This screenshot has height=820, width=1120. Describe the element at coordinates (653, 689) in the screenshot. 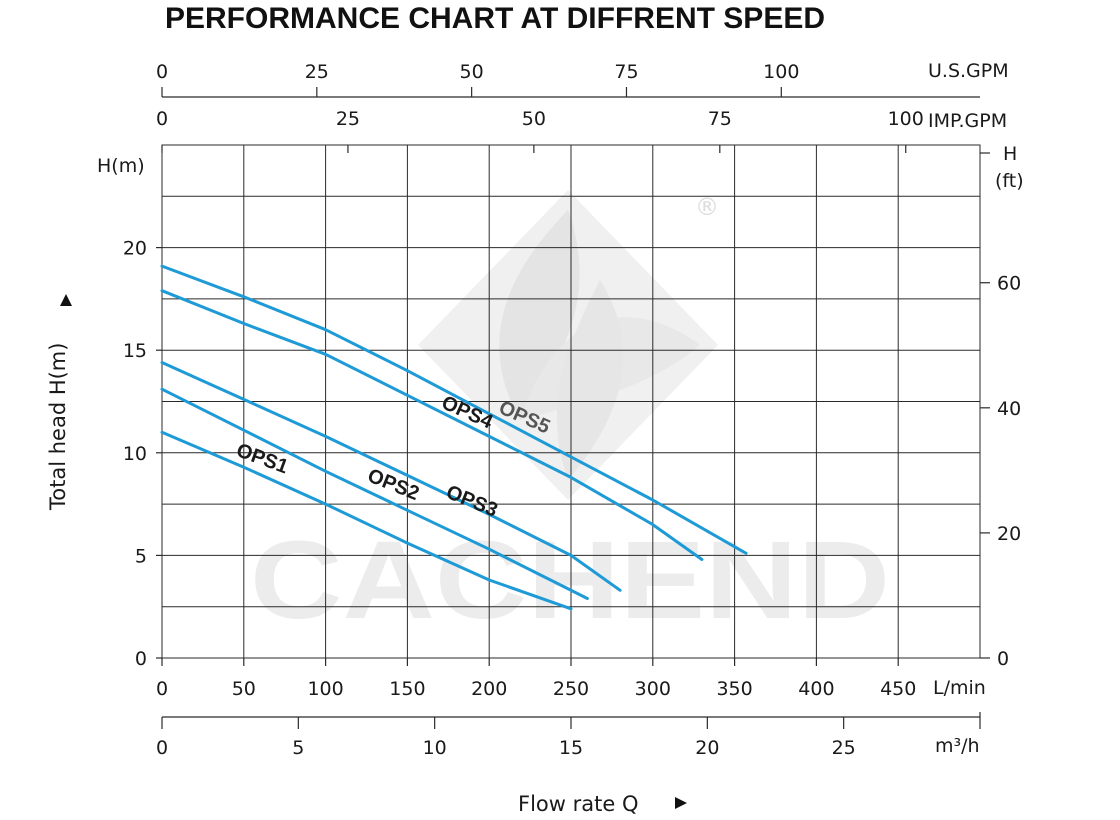

I see `bottom-lmin-tick-label: 300` at that location.